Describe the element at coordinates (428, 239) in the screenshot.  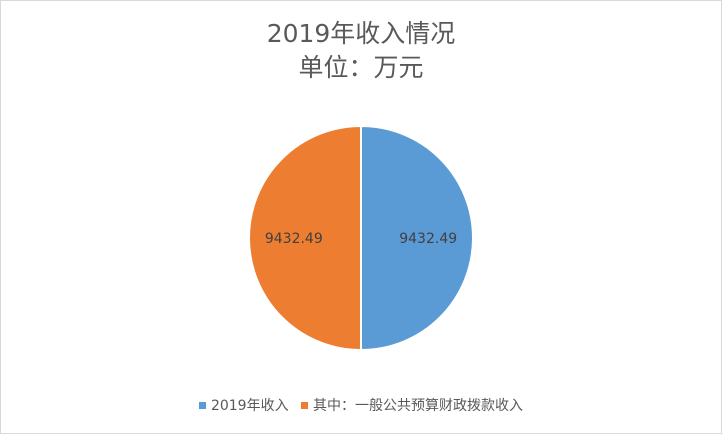
I see `data-label-1: 9432.49` at that location.